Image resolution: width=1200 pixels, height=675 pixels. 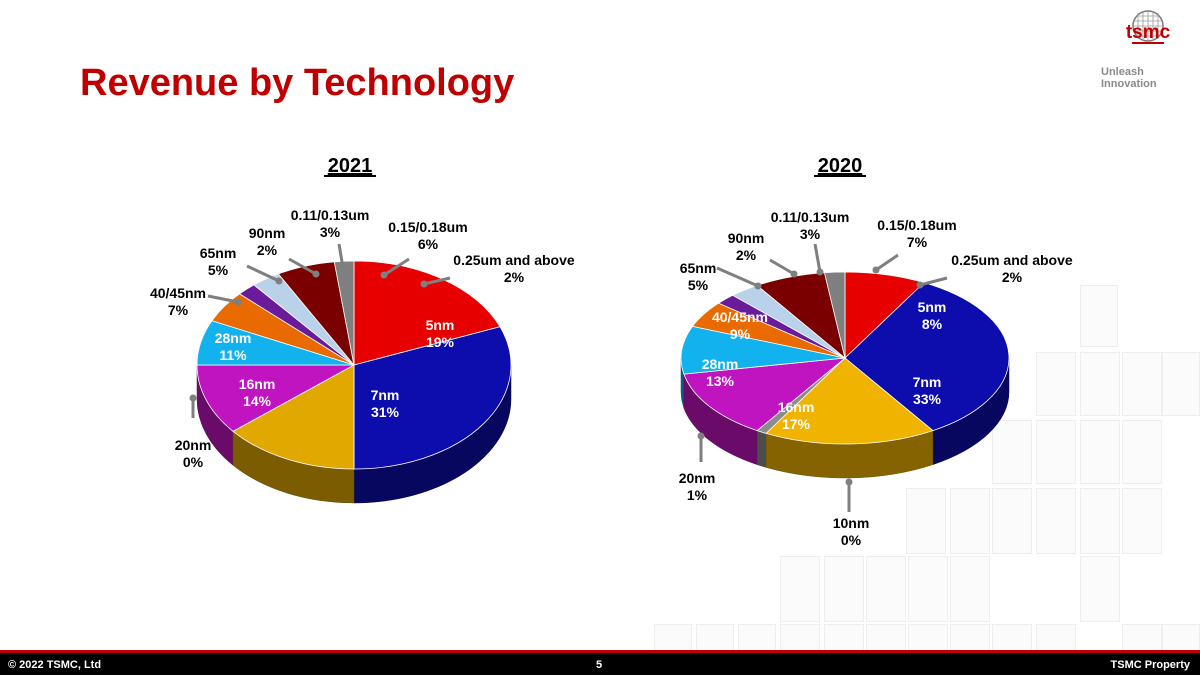 I want to click on slice-value-7nm: 31%, so click(x=385, y=412).